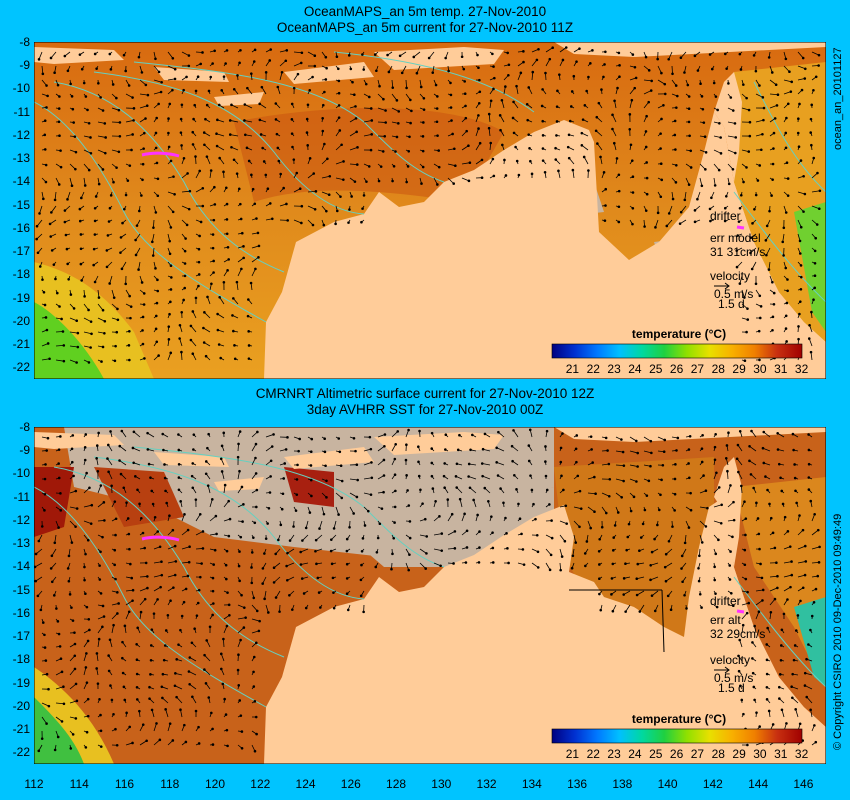 The height and width of the screenshot is (800, 850). Describe the element at coordinates (735, 238) in the screenshot. I see `legend-err-label: err model` at that location.